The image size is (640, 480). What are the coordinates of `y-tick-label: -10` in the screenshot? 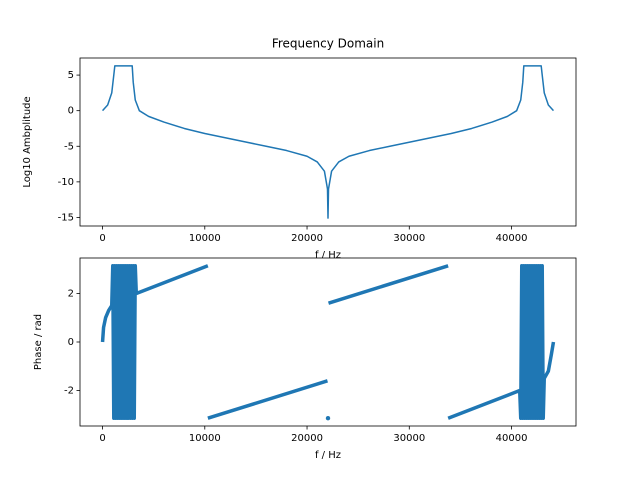 It's located at (66, 182).